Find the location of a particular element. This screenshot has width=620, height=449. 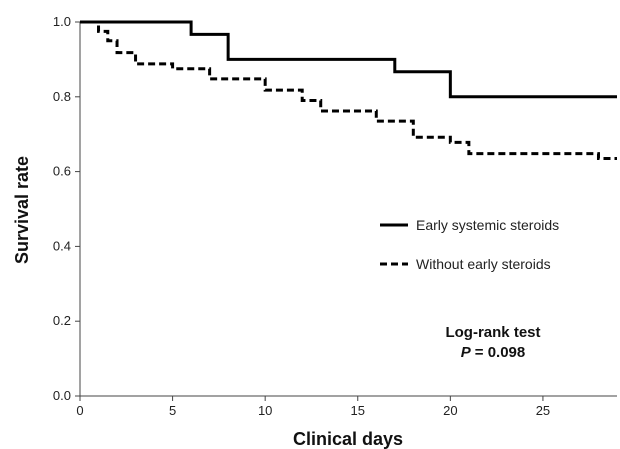

y-tick-label: 0.4 is located at coordinates (62, 245).